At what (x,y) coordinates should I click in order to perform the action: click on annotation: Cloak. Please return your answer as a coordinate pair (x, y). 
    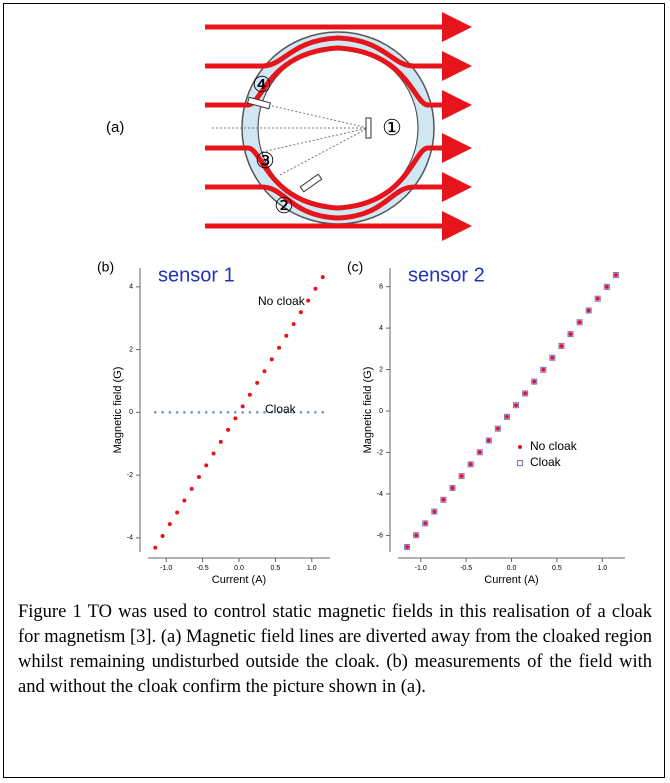
    Looking at the image, I should click on (281, 409).